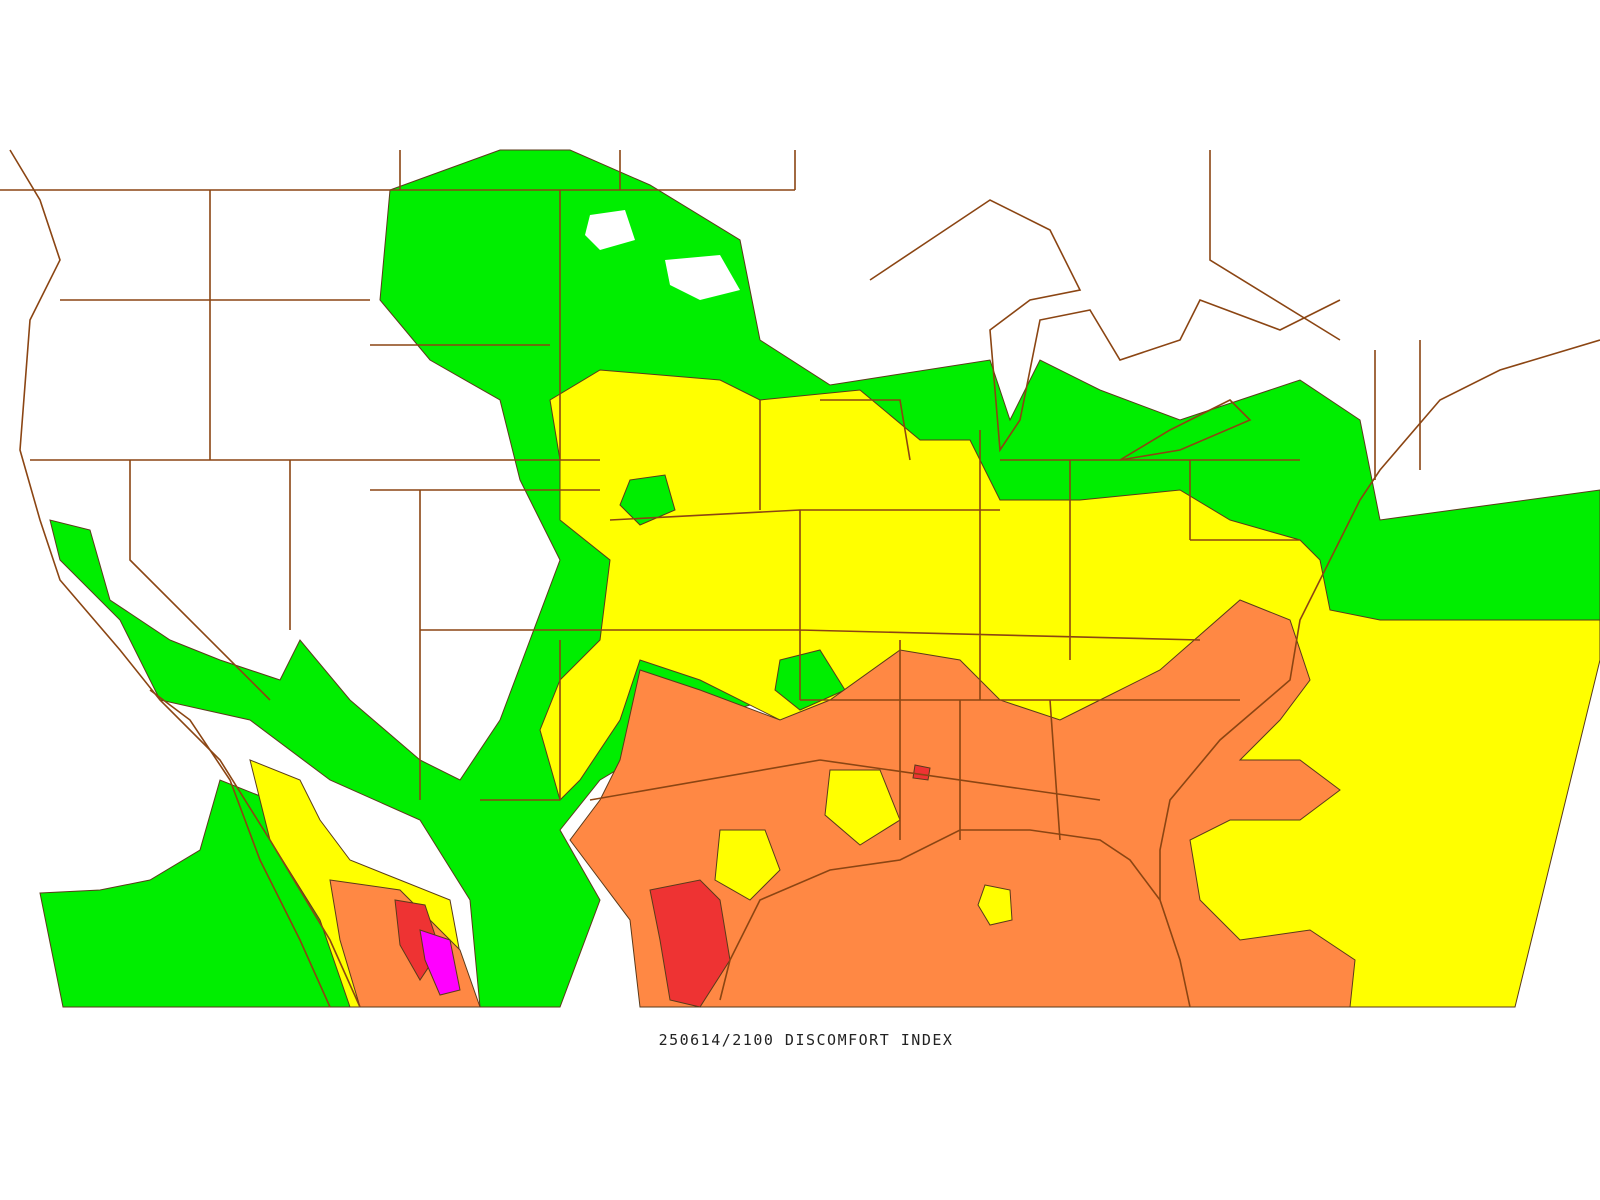 The height and width of the screenshot is (1200, 1600). I want to click on great-lakes, so click(1105, 330).